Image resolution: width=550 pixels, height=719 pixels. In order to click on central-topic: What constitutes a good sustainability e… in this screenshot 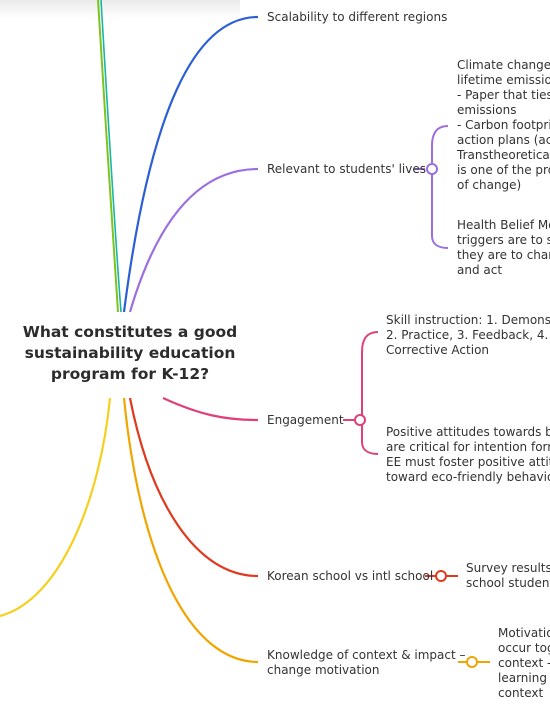, I will do `click(130, 353)`.